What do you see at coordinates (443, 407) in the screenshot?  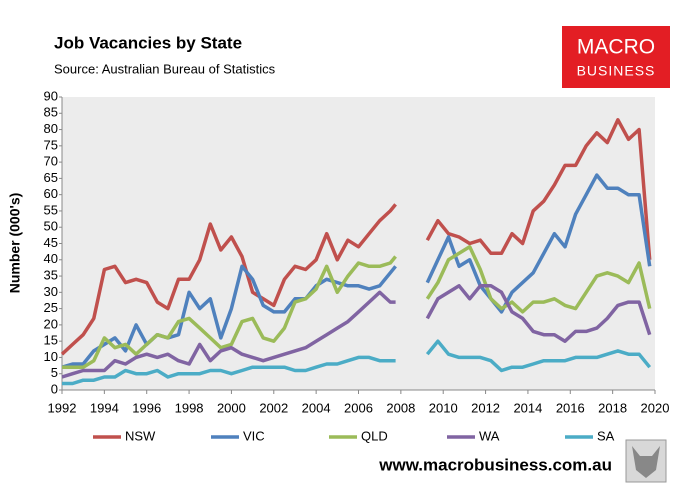 I see `x-tick-label: 2010` at bounding box center [443, 407].